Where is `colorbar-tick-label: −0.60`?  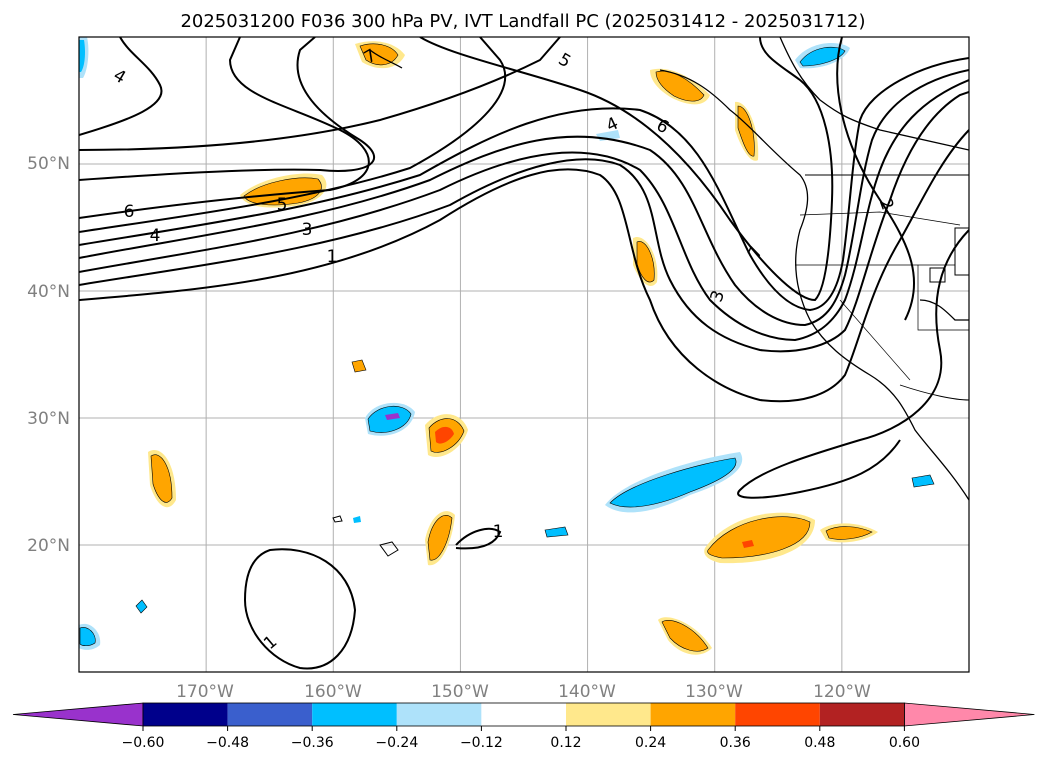 colorbar-tick-label: −0.60 is located at coordinates (143, 743).